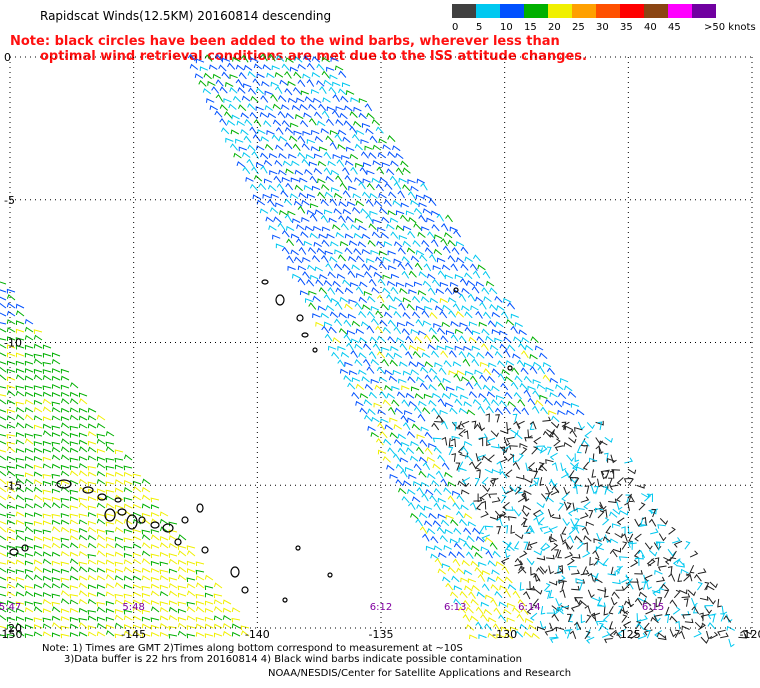  I want to click on lat-tick-label: -5, so click(9, 200).